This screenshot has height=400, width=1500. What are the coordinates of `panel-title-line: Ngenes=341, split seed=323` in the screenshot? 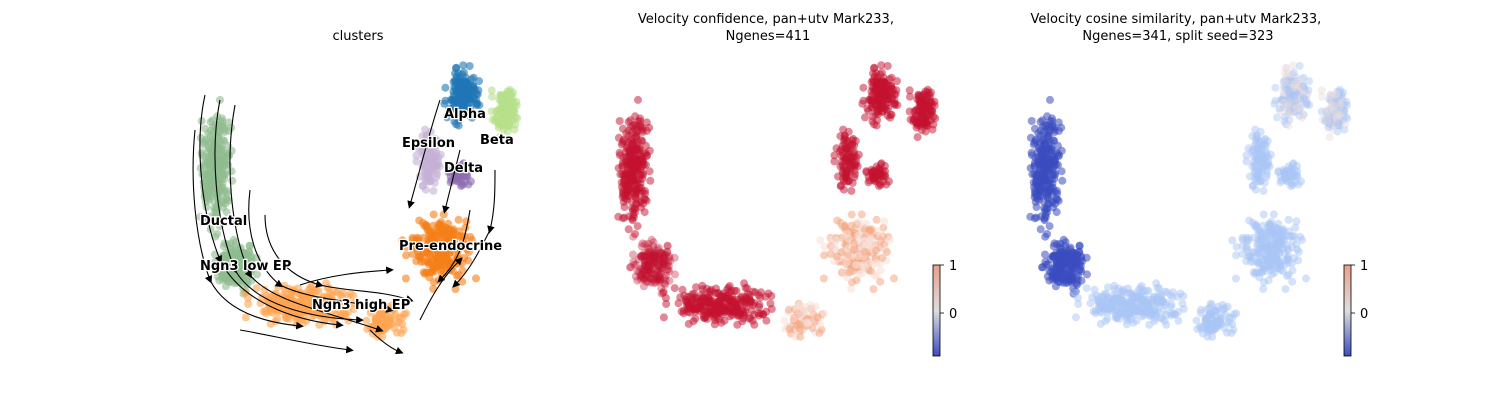 It's located at (1177, 36).